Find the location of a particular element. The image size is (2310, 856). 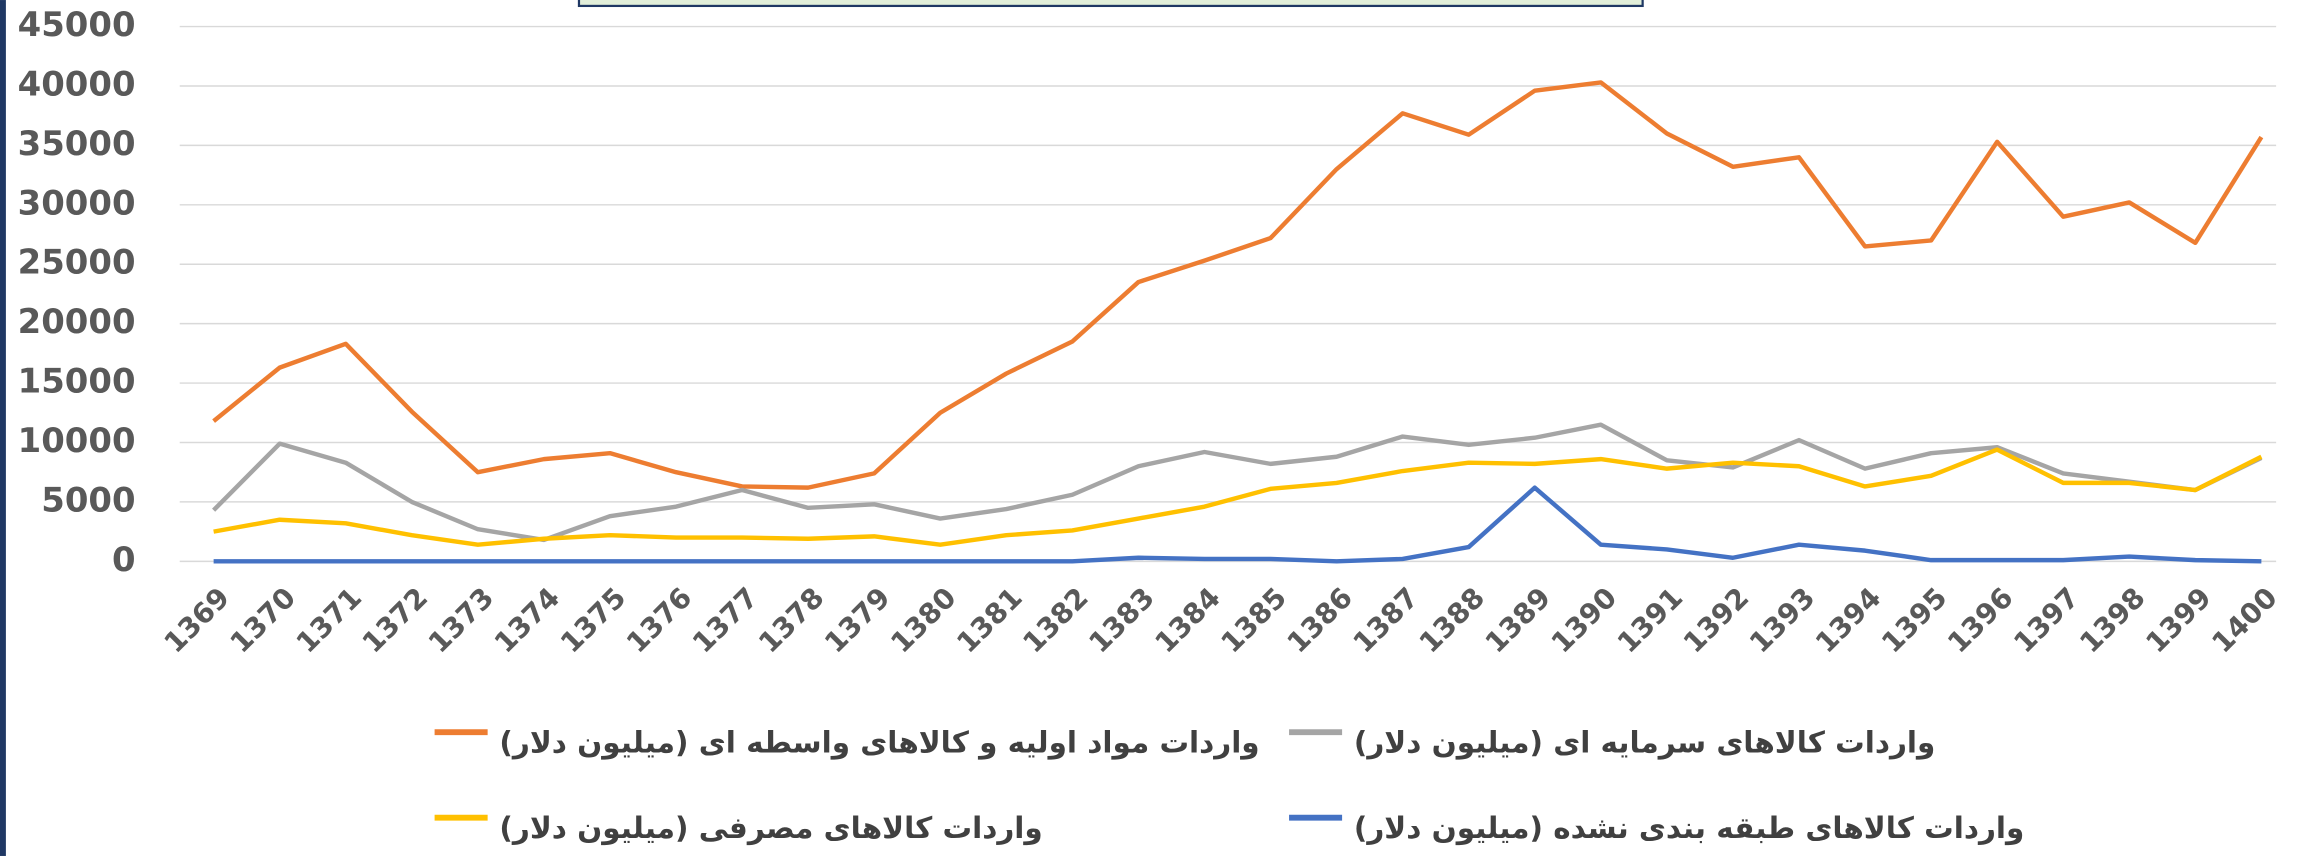

legend-label: واردات کالاهای سرمایه ای (میلیون دلار) is located at coordinates (1644, 743).